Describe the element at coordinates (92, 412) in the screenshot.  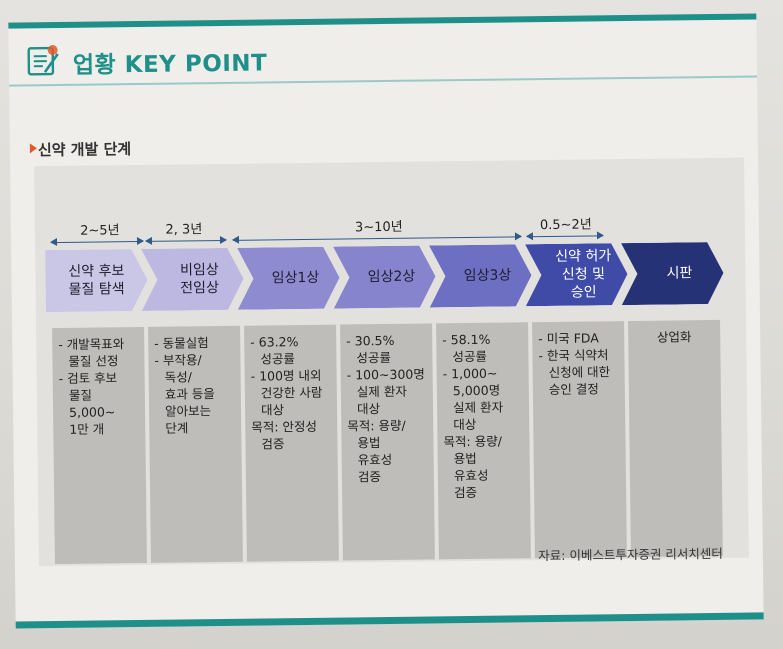
I see `detail-line: 5,000~` at that location.